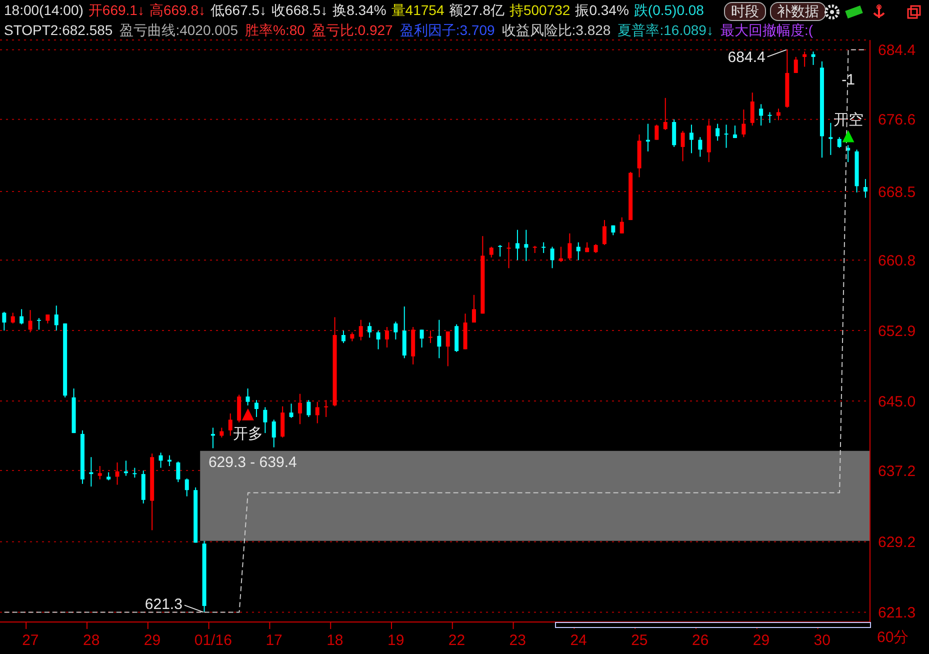 This screenshot has width=929, height=654. I want to click on text: 量41754, so click(417, 11).